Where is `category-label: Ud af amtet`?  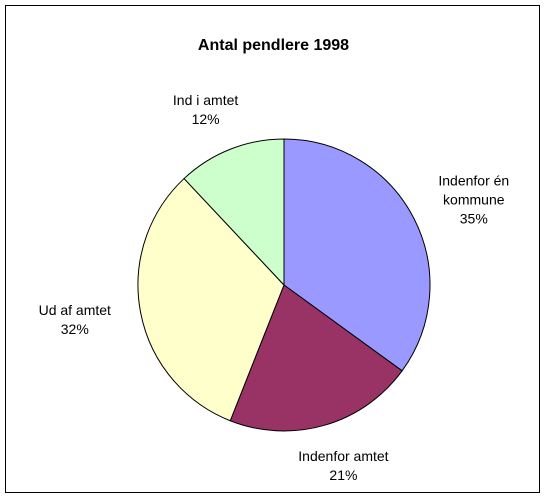
category-label: Ud af amtet is located at coordinates (74, 310).